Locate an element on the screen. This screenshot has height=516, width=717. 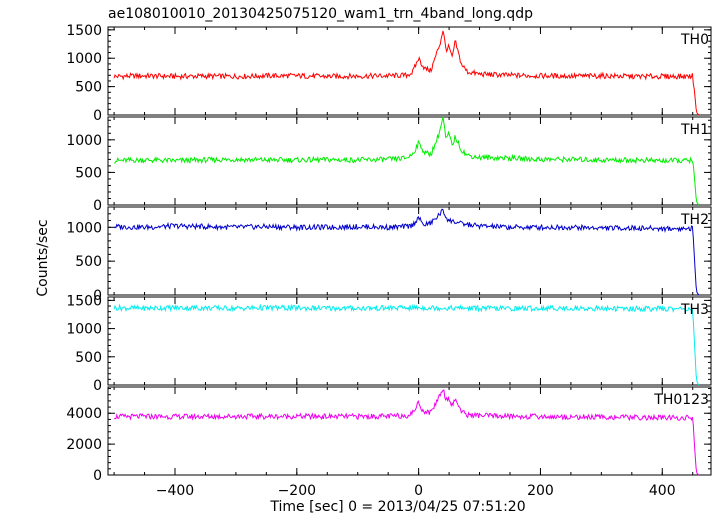
x-tick-label: −200 is located at coordinates (297, 491).